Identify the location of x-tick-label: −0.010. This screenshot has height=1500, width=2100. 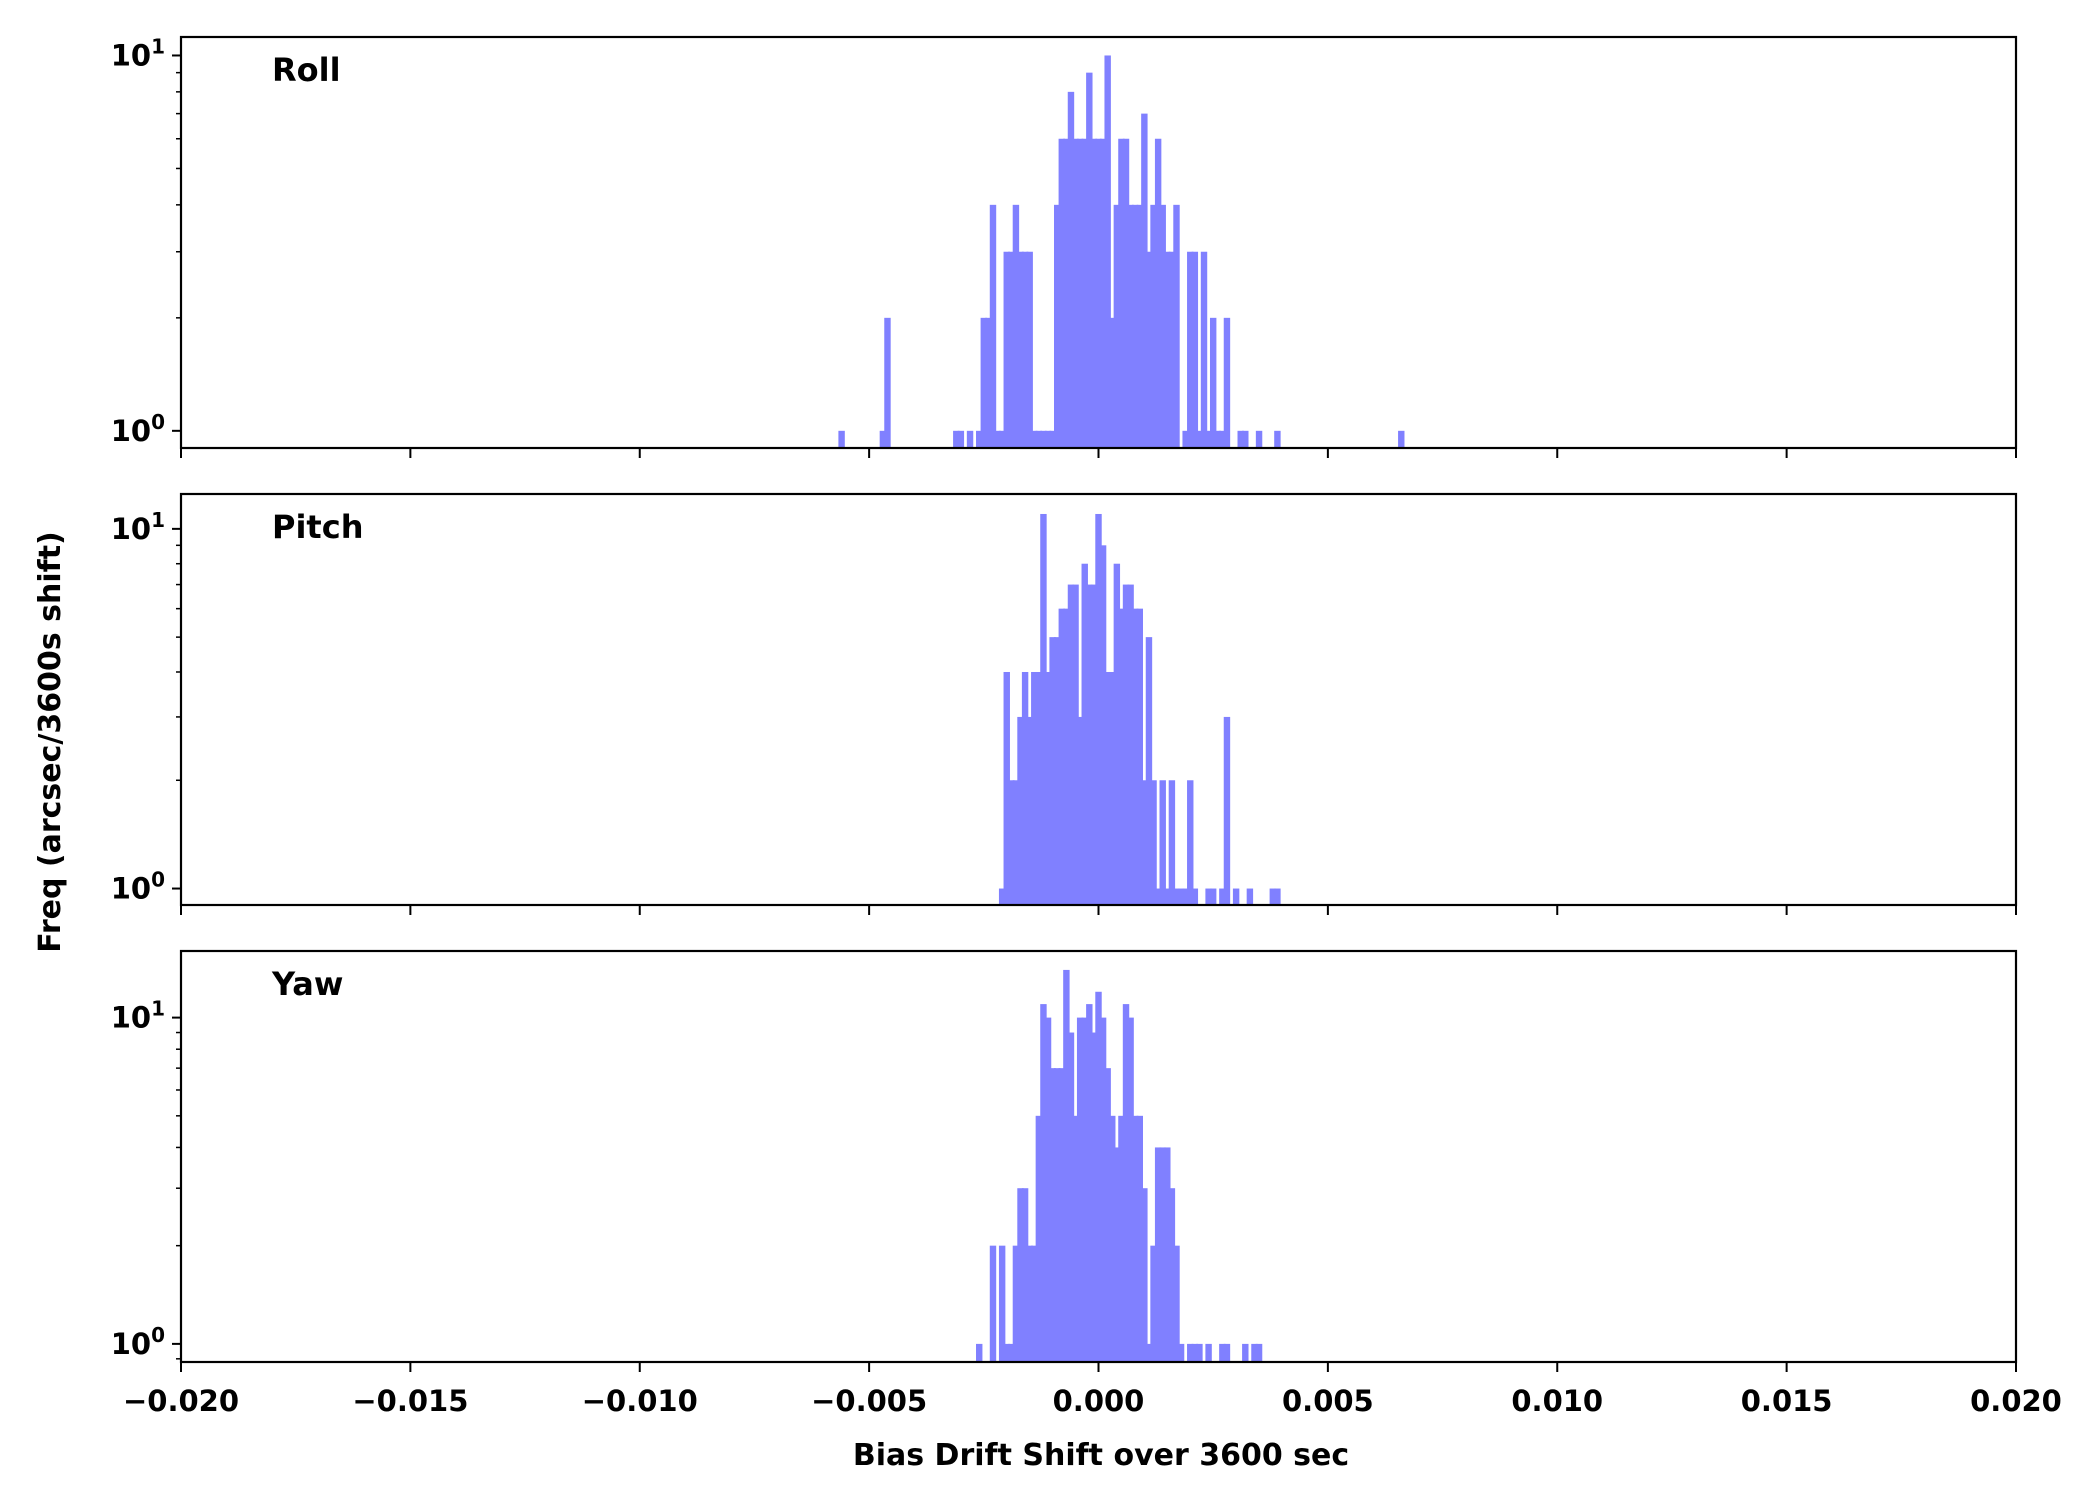
(640, 1401).